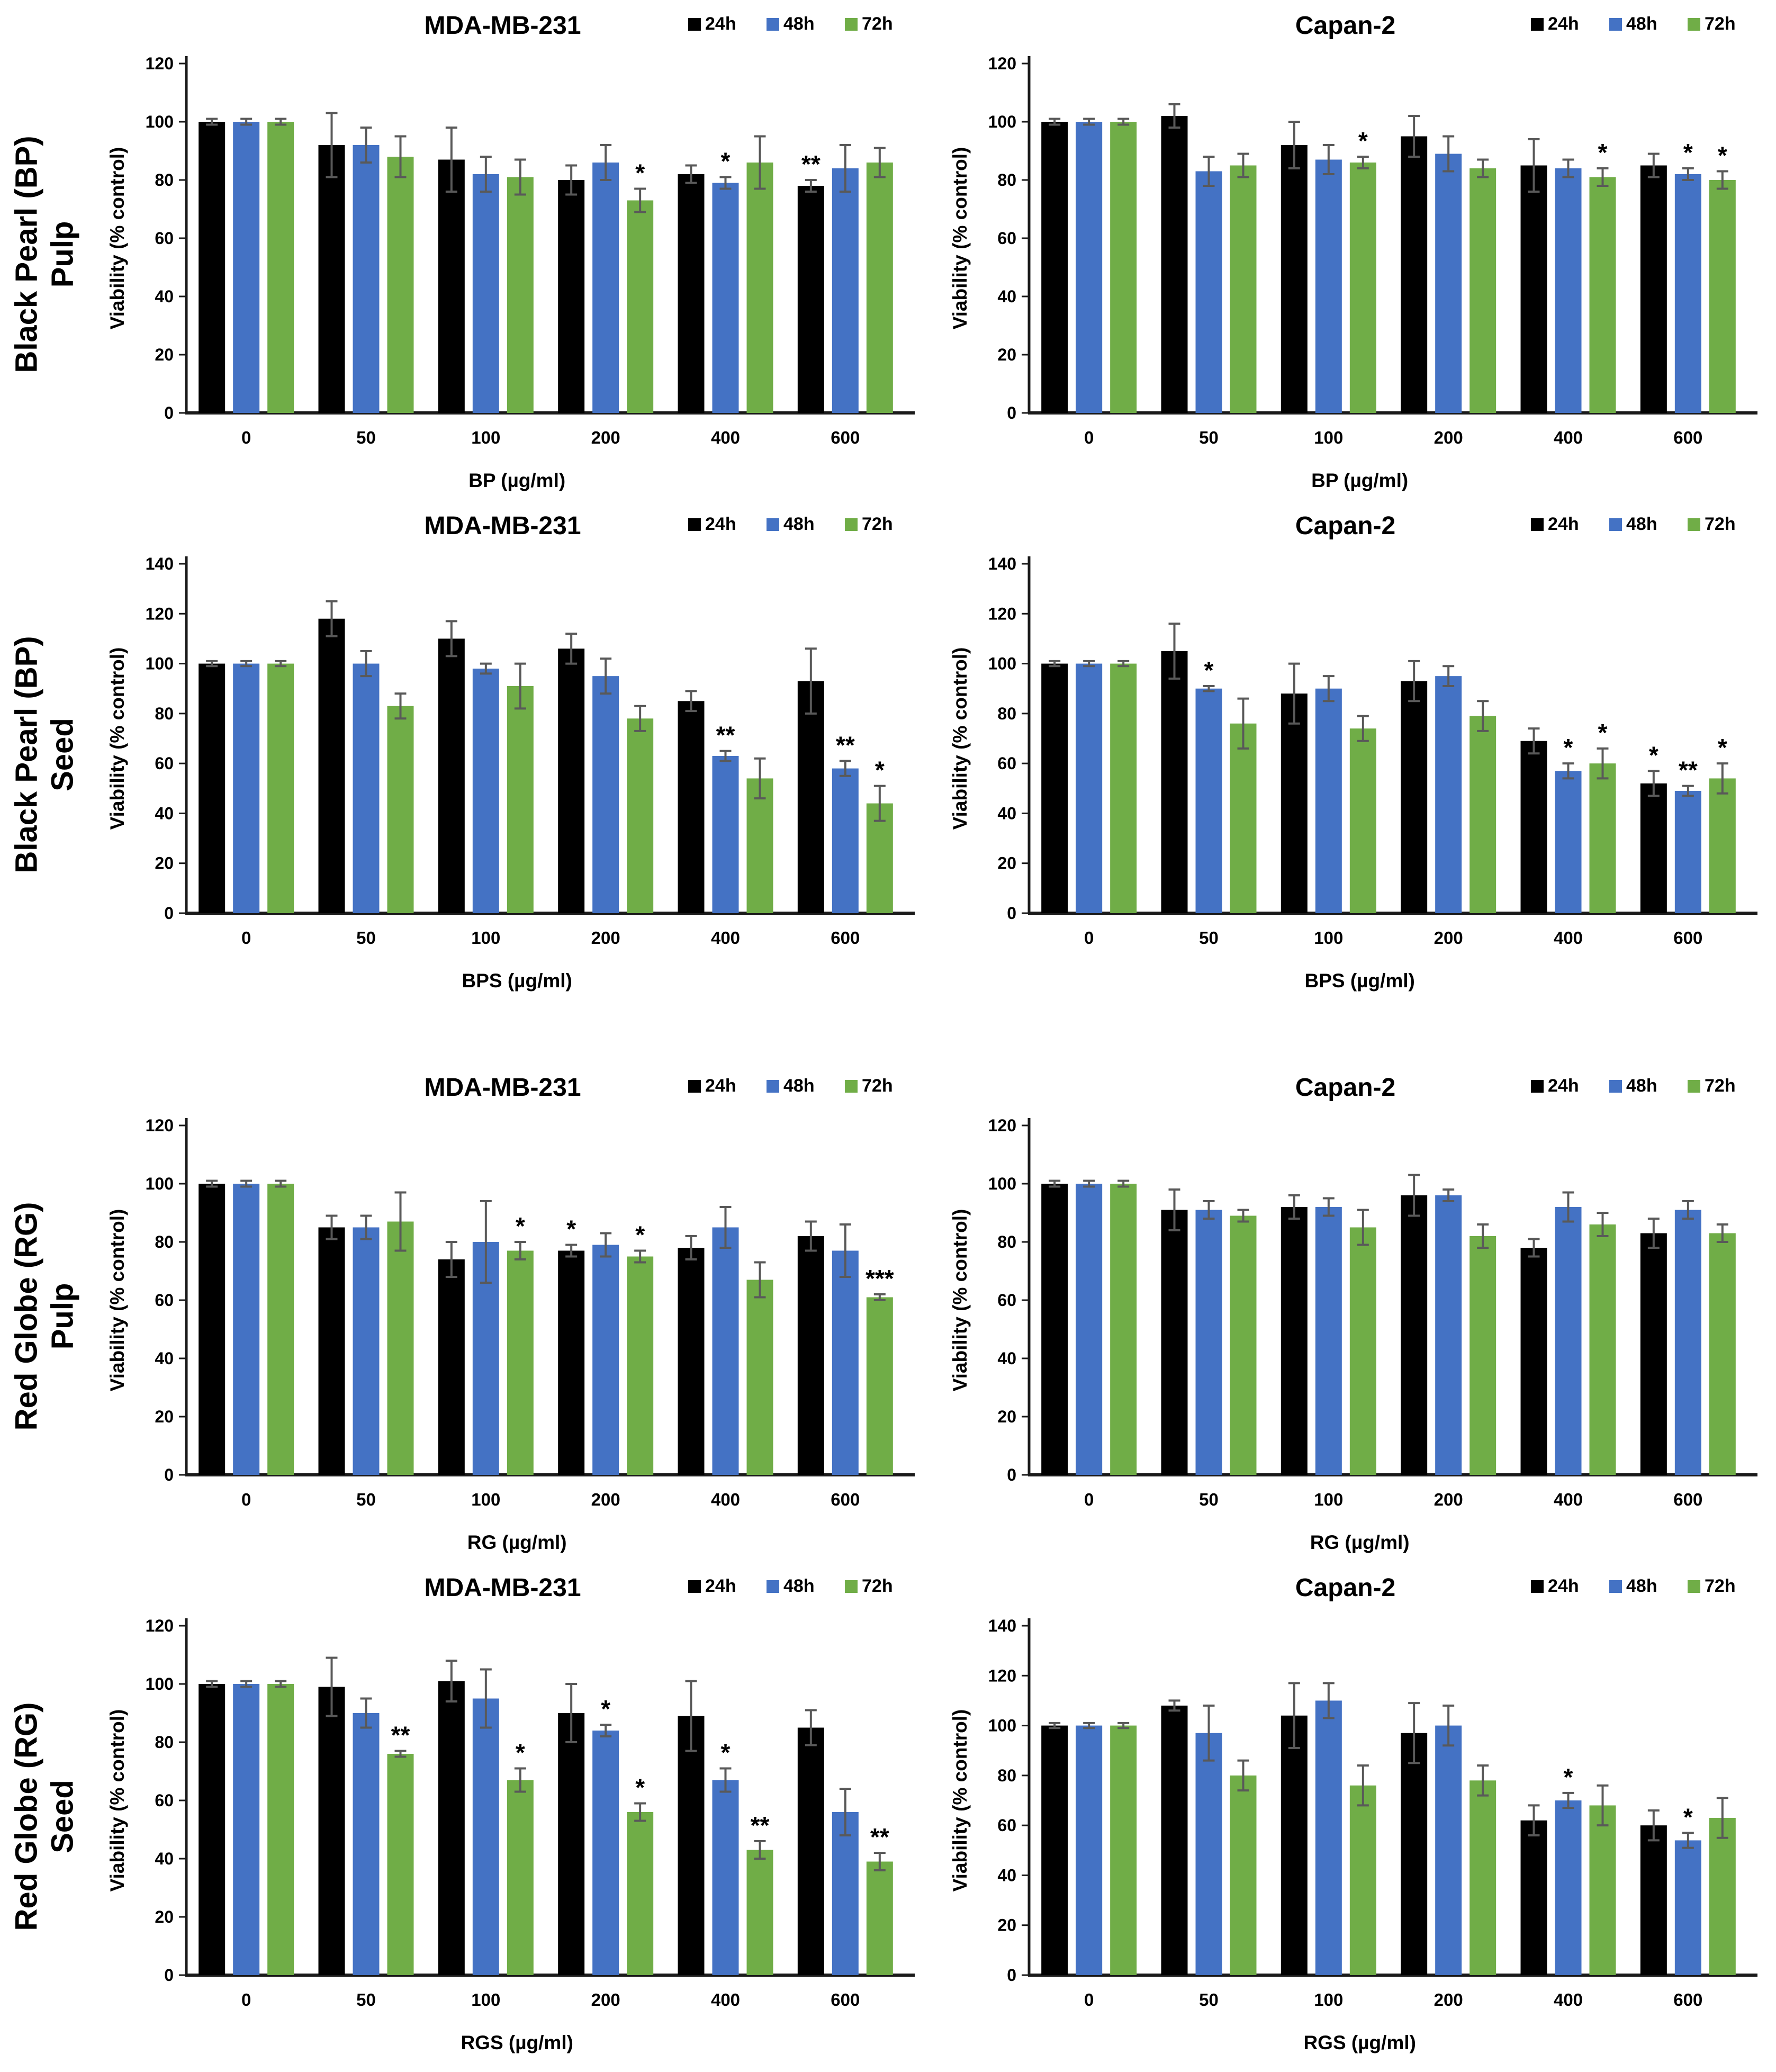 Image resolution: width=1776 pixels, height=2072 pixels. Describe the element at coordinates (1006, 863) in the screenshot. I see `y-tick-label: 20` at that location.